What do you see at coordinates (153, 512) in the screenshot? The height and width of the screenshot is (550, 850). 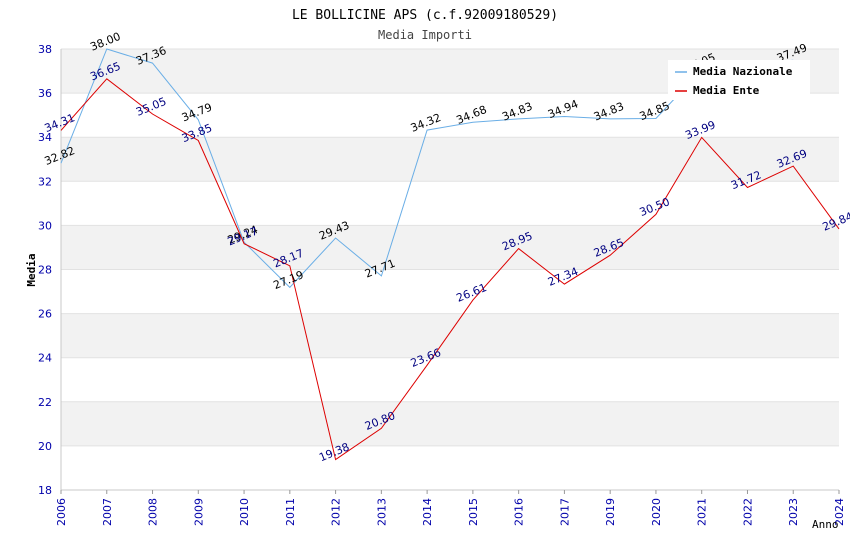 I see `x-tick-2008: 2008` at bounding box center [153, 512].